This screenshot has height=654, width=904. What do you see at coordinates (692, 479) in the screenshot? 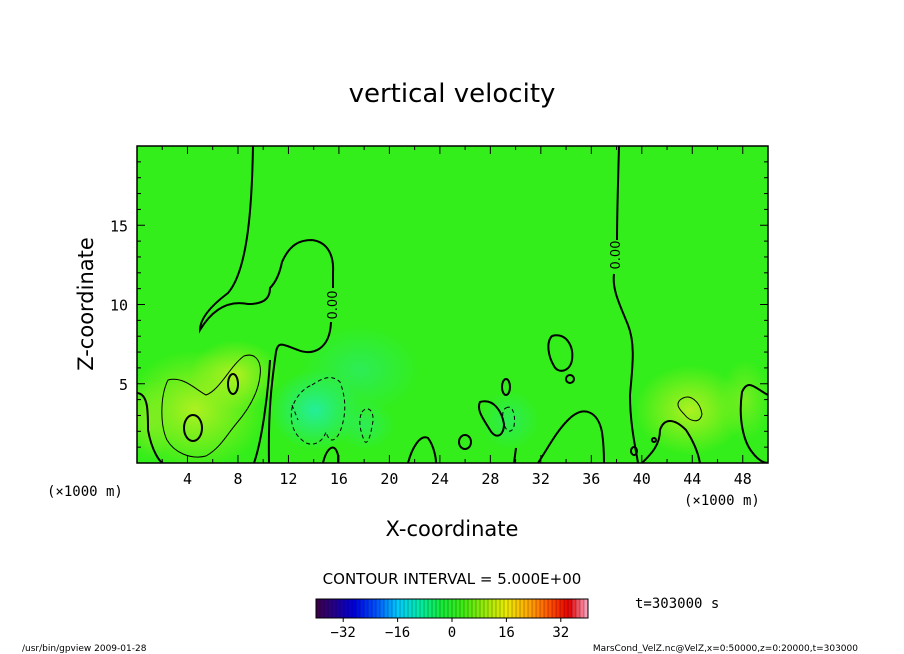
I see `x-tick-label: 44` at bounding box center [692, 479].